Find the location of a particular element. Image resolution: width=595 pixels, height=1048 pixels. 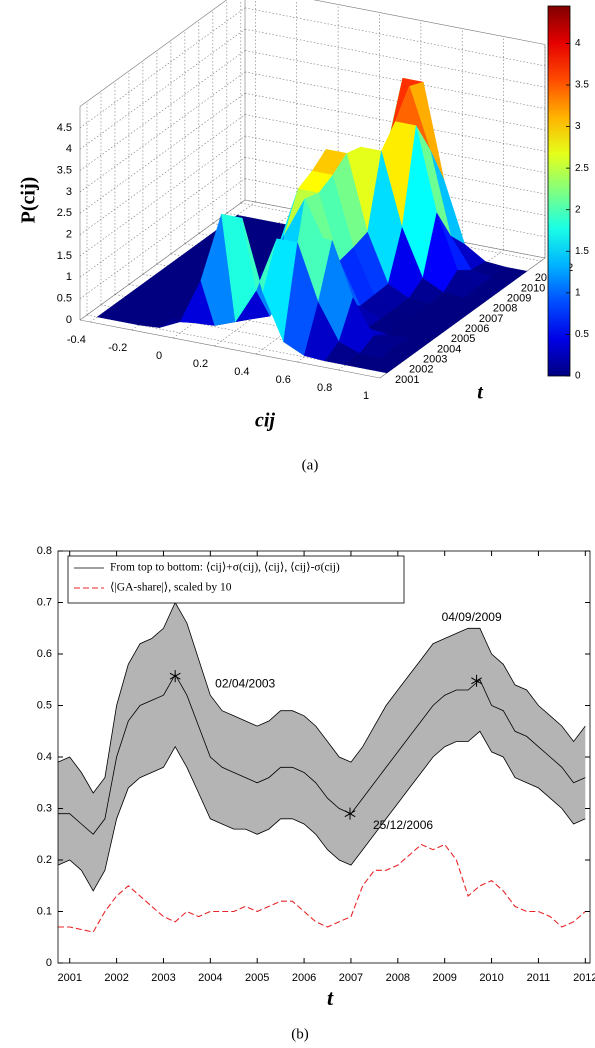

y-tick-label: 0.6 is located at coordinates (44, 654).